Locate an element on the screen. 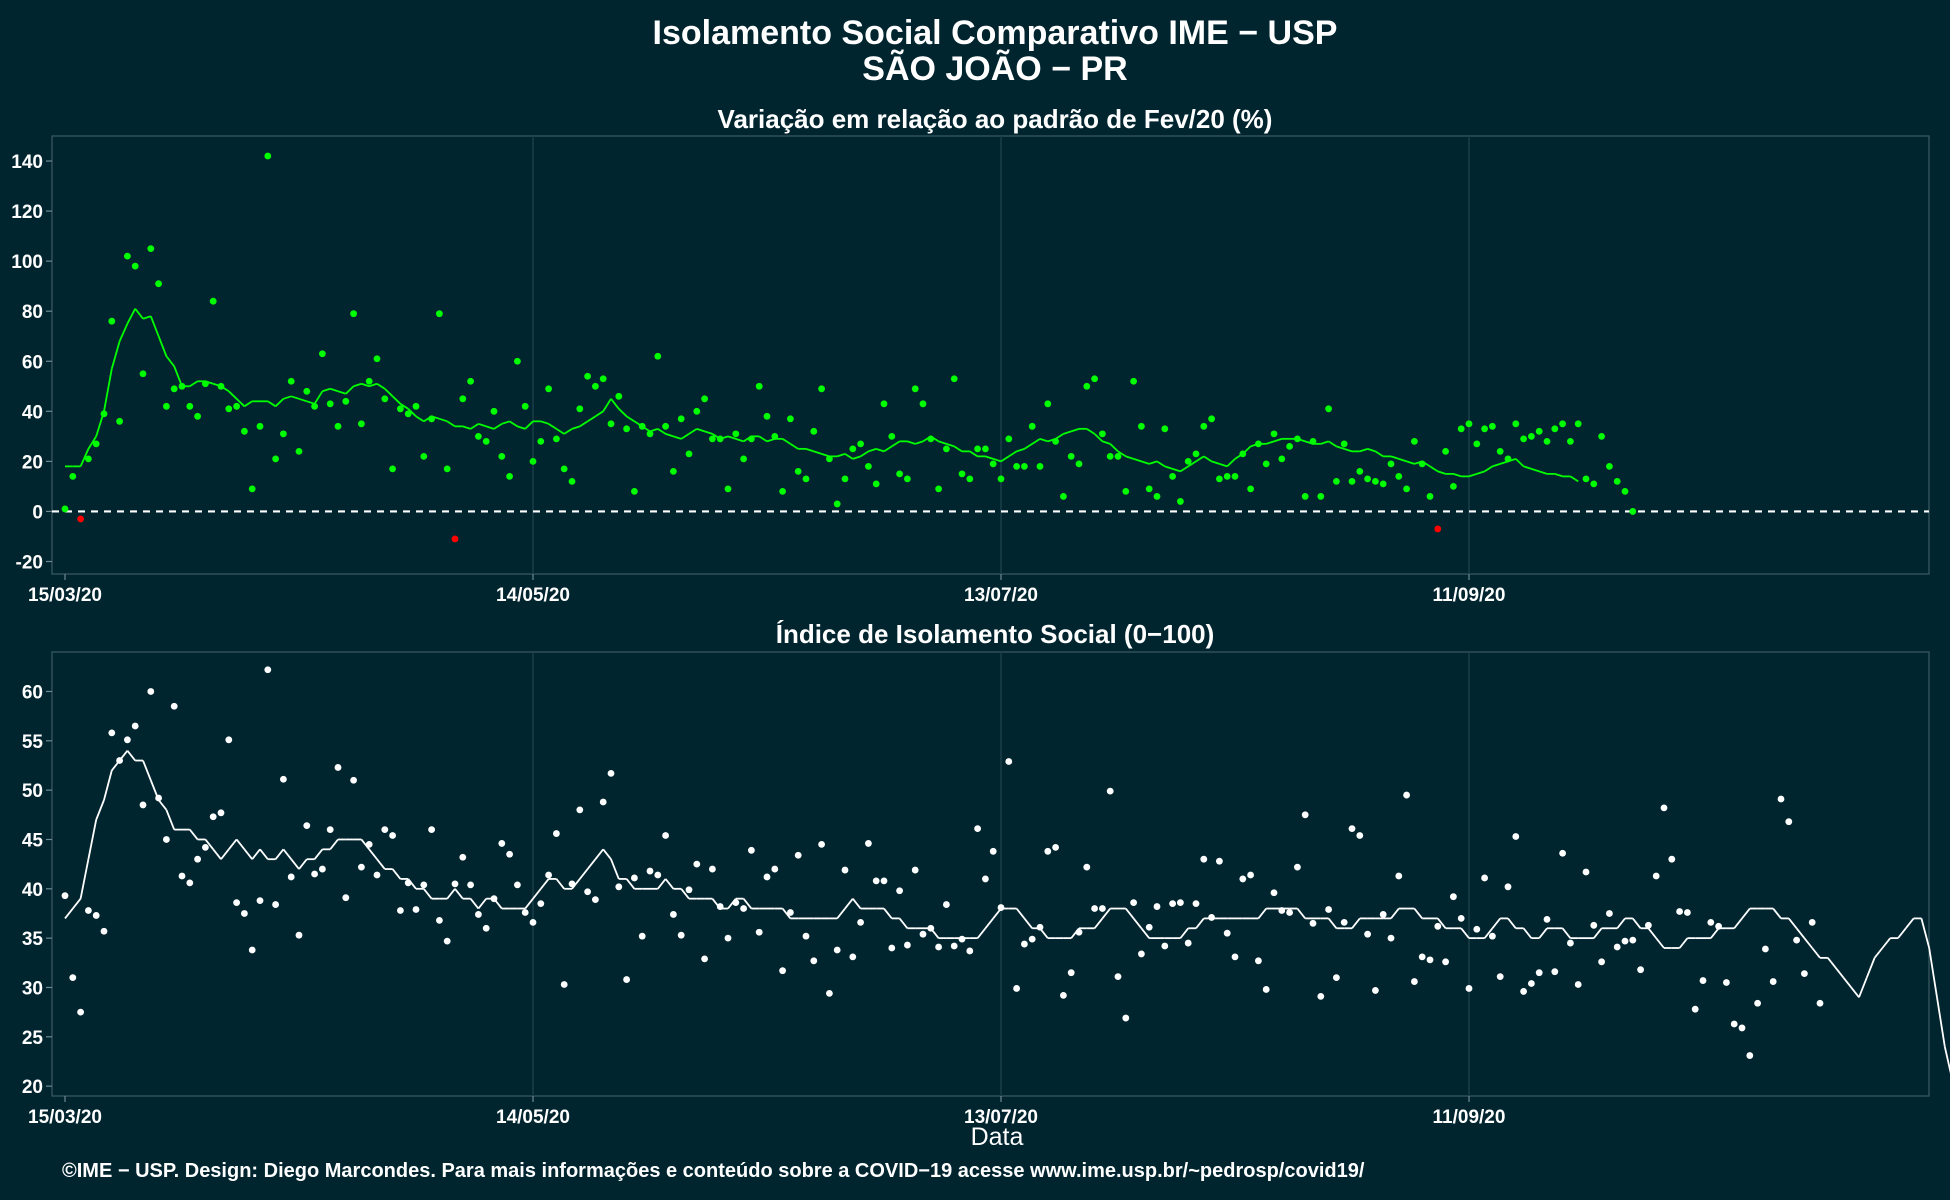 Image resolution: width=1950 pixels, height=1200 pixels. panel-2-title: Índice de Isolamento Social (0−100) is located at coordinates (995, 634).